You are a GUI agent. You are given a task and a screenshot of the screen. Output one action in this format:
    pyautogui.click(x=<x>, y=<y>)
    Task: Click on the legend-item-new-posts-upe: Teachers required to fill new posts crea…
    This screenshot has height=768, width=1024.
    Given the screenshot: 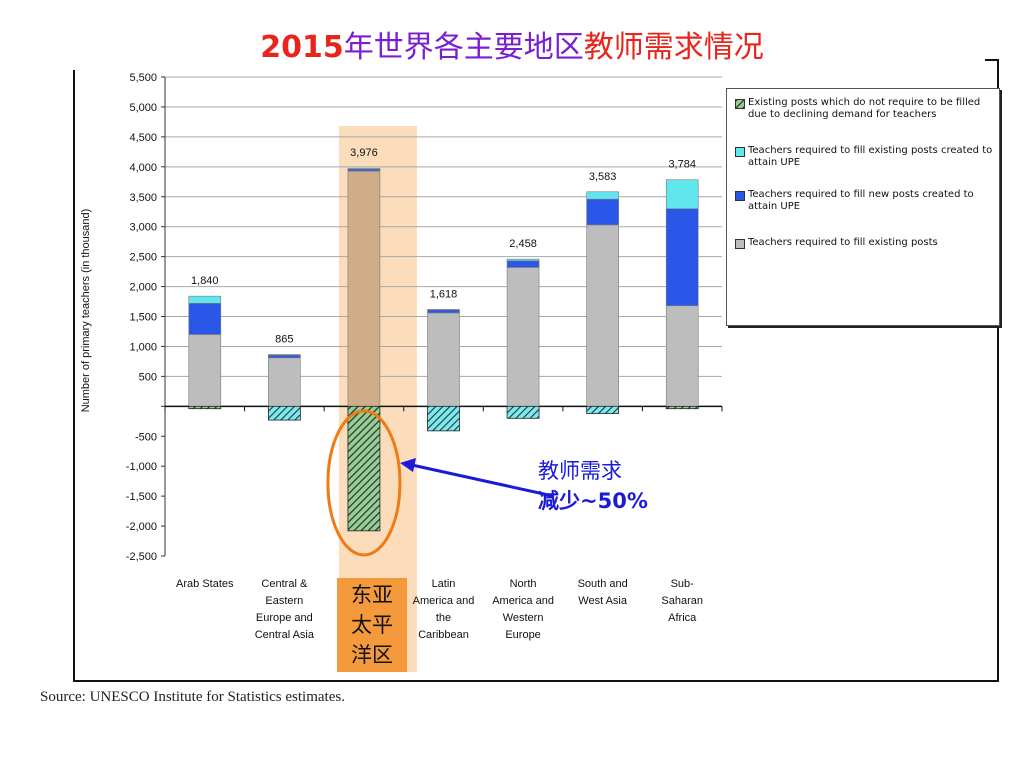 What is the action you would take?
    pyautogui.click(x=863, y=202)
    